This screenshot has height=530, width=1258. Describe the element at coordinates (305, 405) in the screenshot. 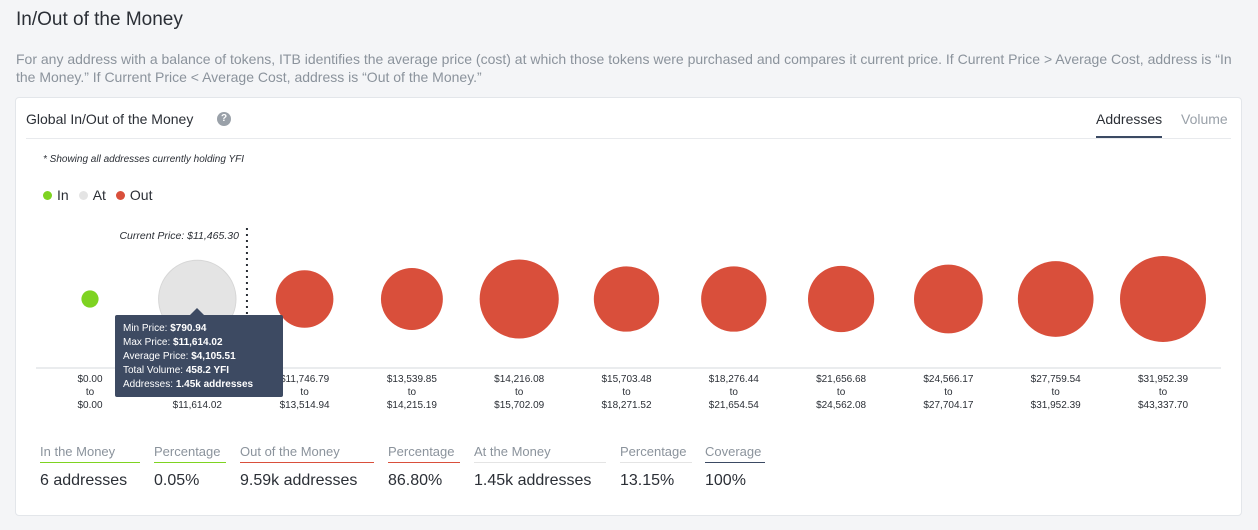

I see `tick-label: $13,514.94` at that location.